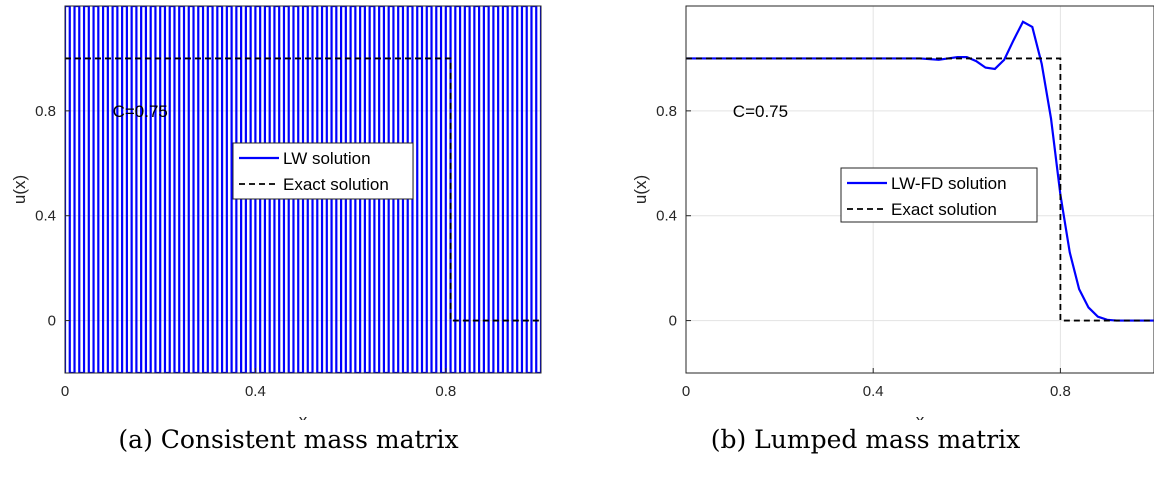 The height and width of the screenshot is (482, 1154). I want to click on legend-label-1: LW-FD solution, so click(949, 183).